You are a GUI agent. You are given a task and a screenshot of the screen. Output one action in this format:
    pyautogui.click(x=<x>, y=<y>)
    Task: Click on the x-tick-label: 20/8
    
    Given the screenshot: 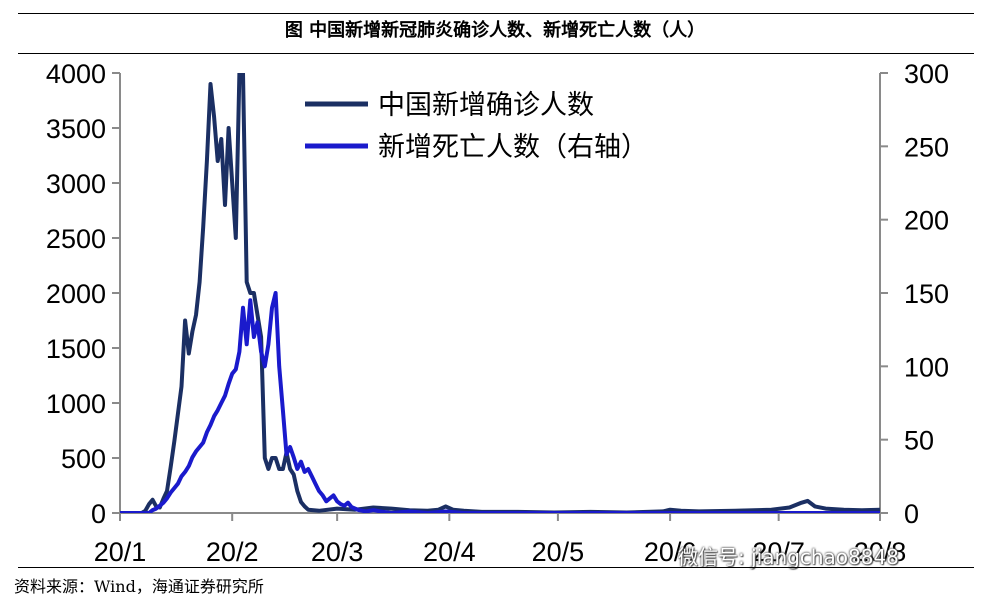 What is the action you would take?
    pyautogui.click(x=880, y=552)
    